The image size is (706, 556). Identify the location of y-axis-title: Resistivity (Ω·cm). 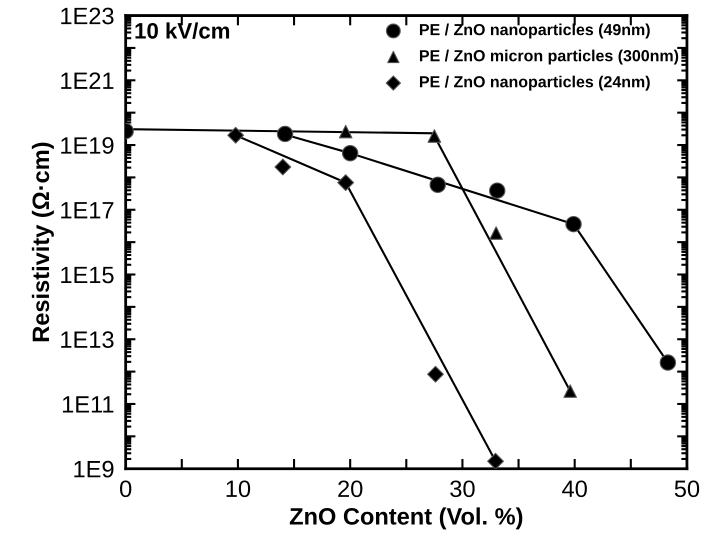
(43, 242).